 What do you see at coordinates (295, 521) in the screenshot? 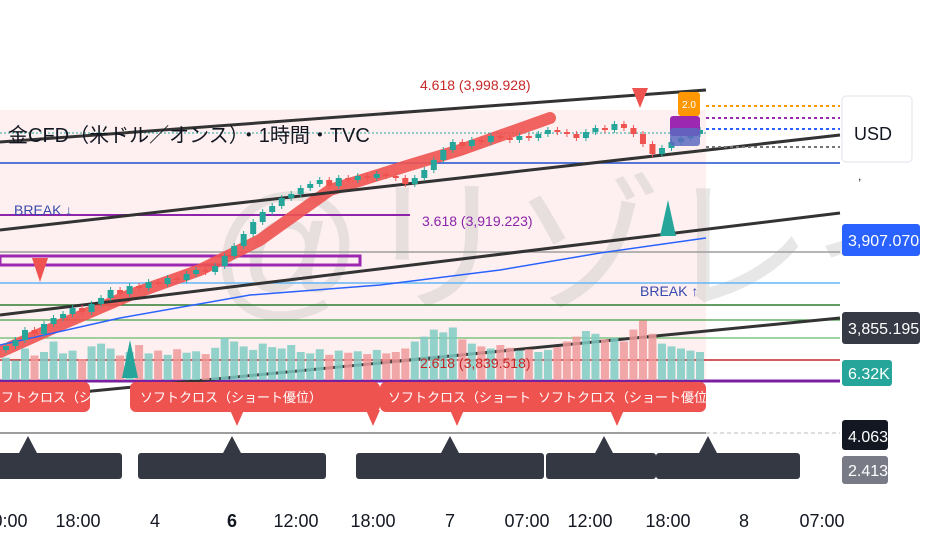
I see `time-axis-label: 12:00` at bounding box center [295, 521].